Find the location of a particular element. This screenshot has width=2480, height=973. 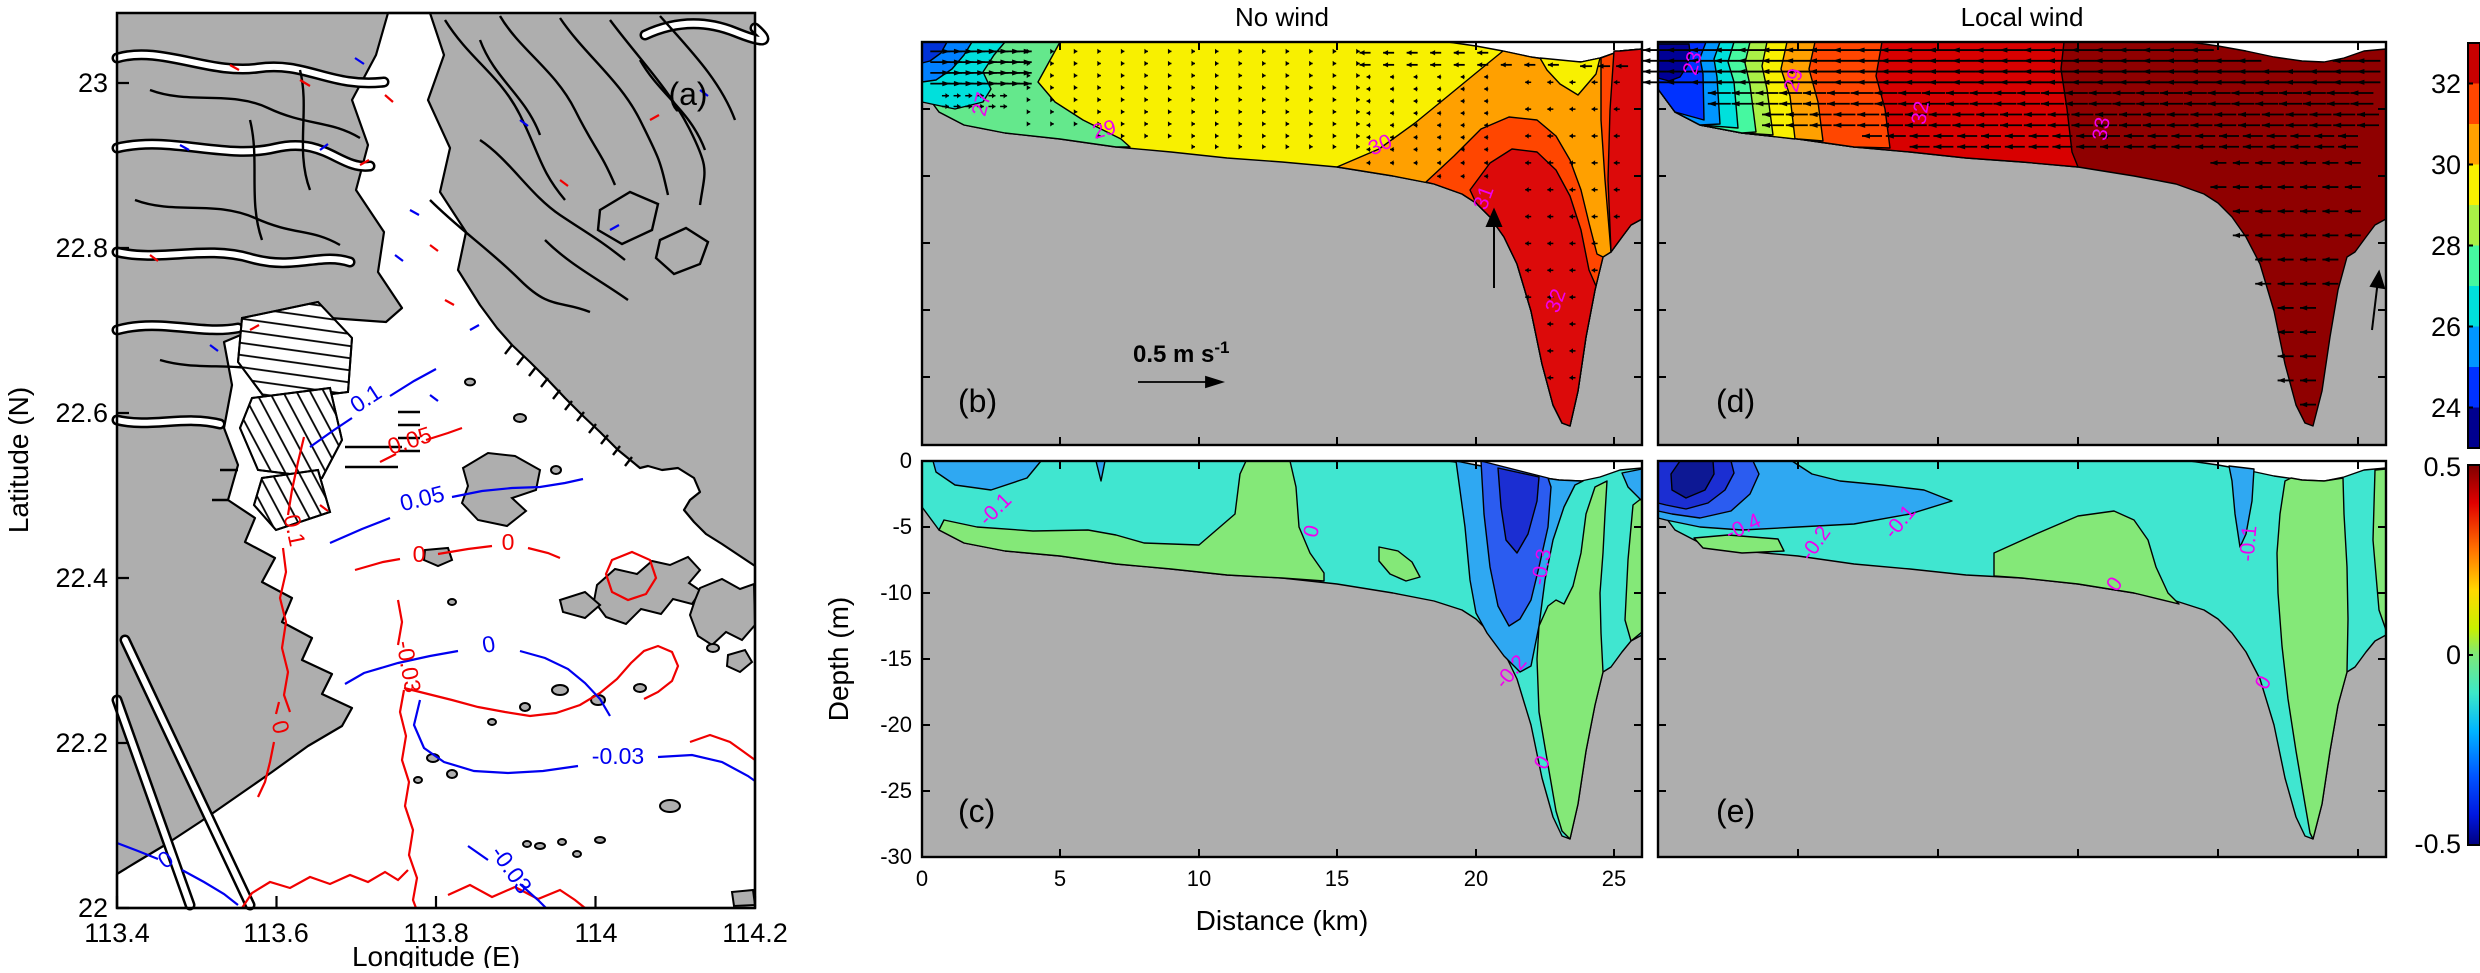

panel-b-title: No wind is located at coordinates (1282, 17).